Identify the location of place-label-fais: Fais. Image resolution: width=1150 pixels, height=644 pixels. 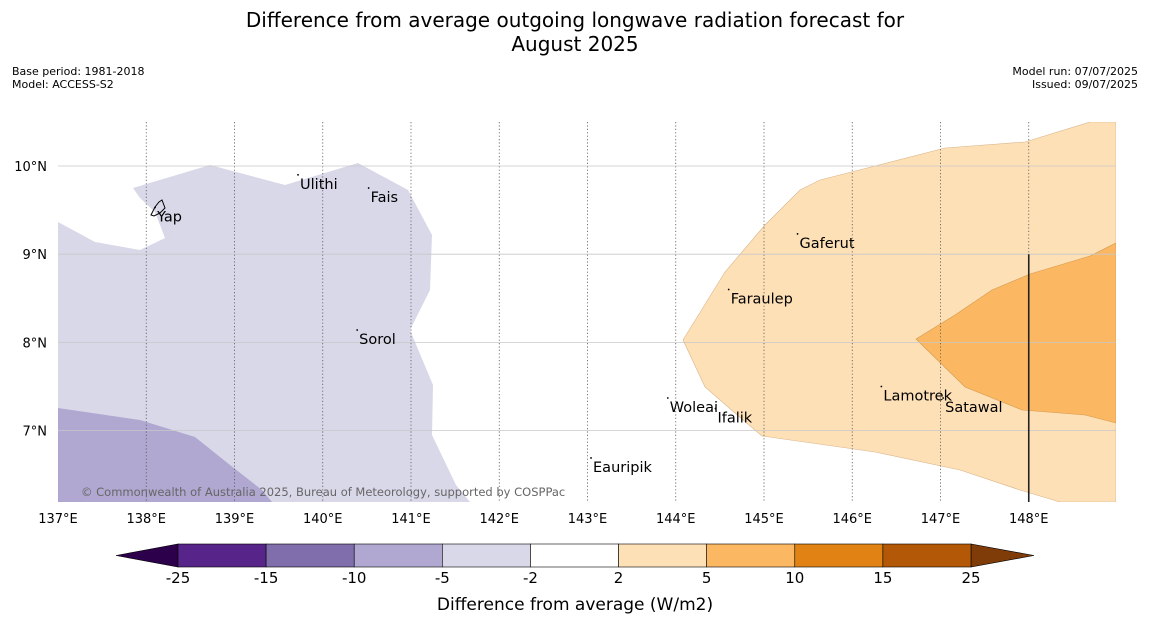
(384, 198).